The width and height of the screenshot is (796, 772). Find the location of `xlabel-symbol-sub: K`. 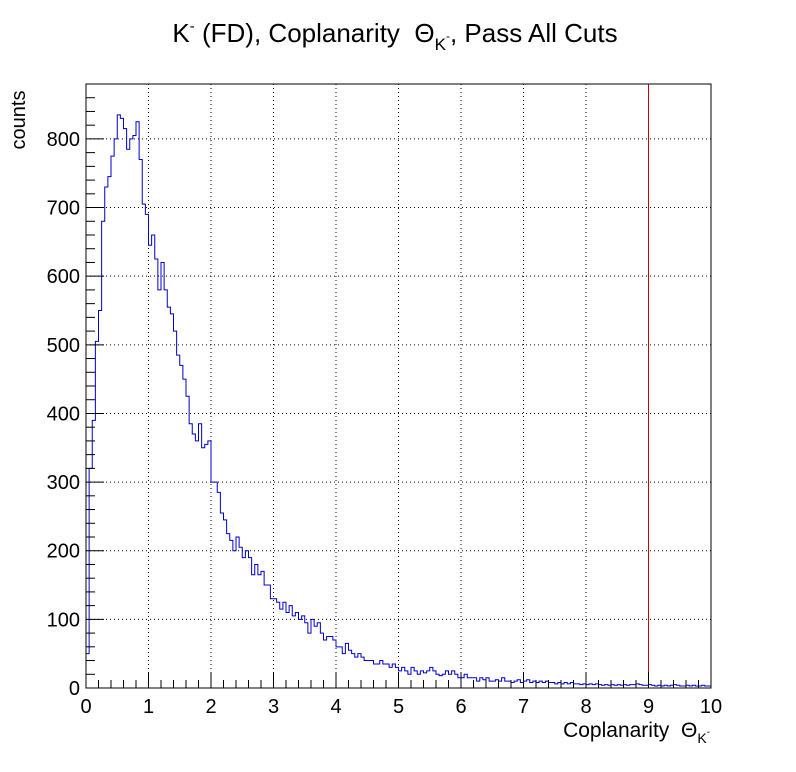

xlabel-symbol-sub: K is located at coordinates (702, 738).